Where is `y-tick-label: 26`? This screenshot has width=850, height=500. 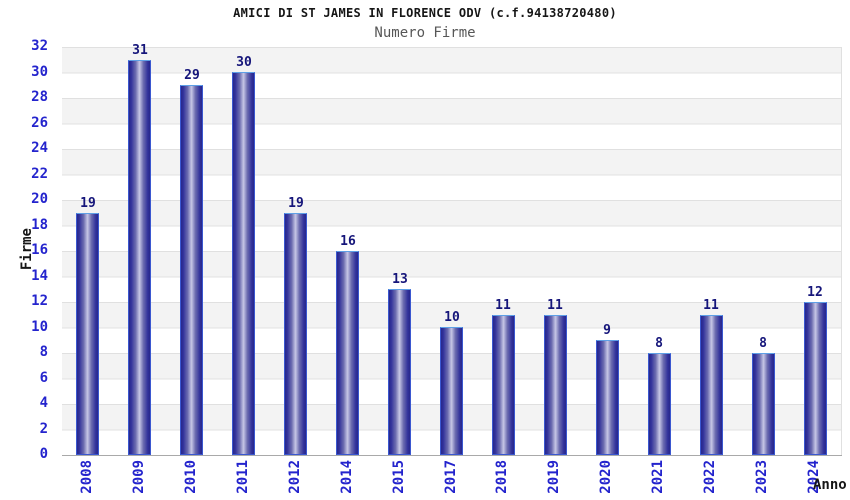 y-tick-label: 26 is located at coordinates (39, 123).